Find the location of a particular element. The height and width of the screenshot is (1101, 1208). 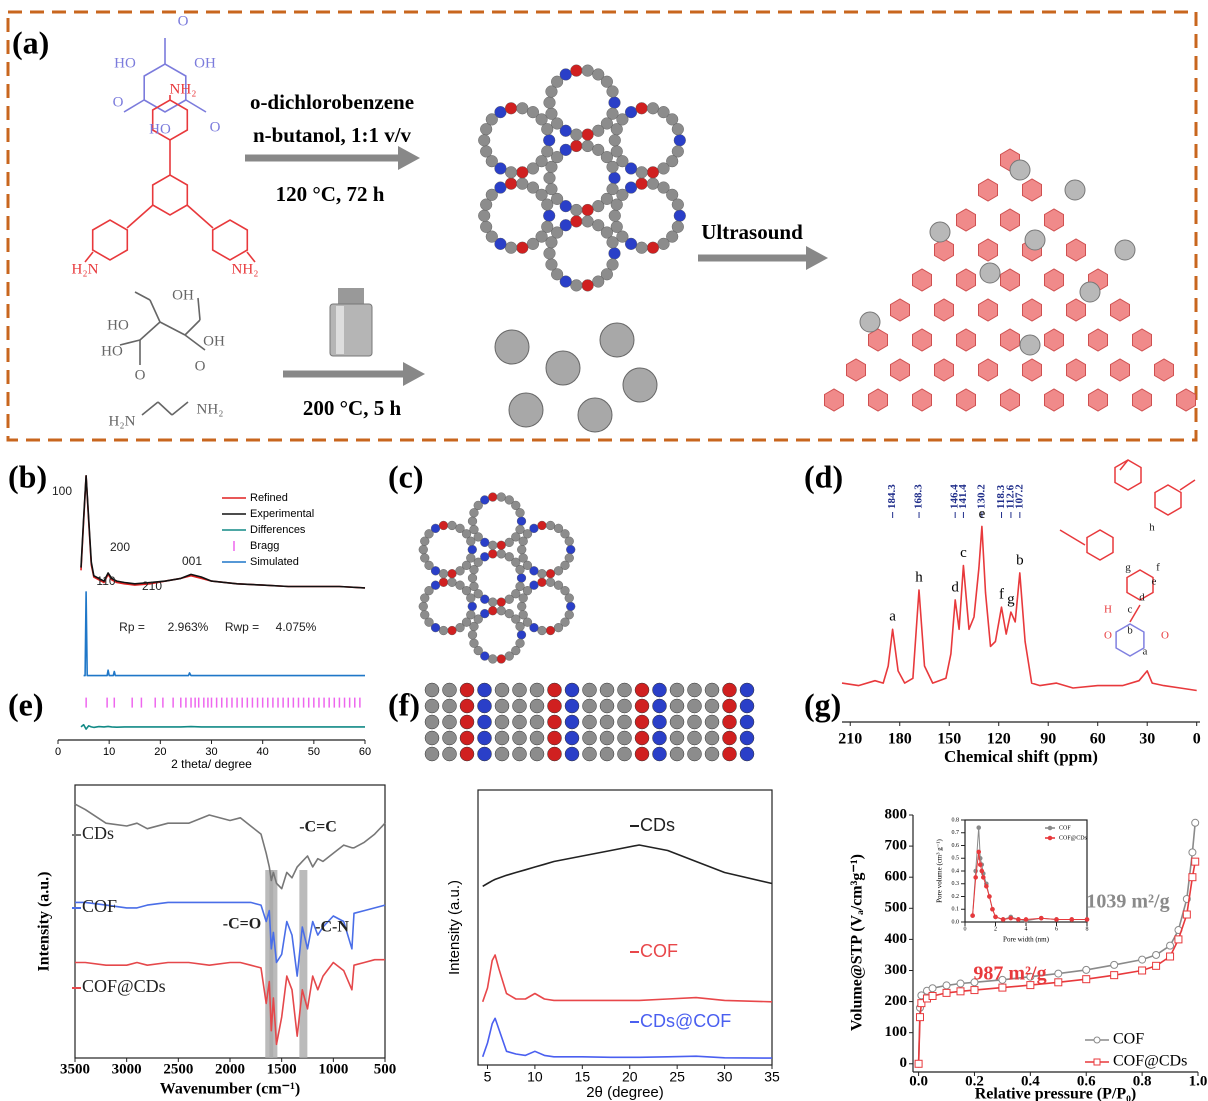

panel-label: (d) is located at coordinates (823, 476).